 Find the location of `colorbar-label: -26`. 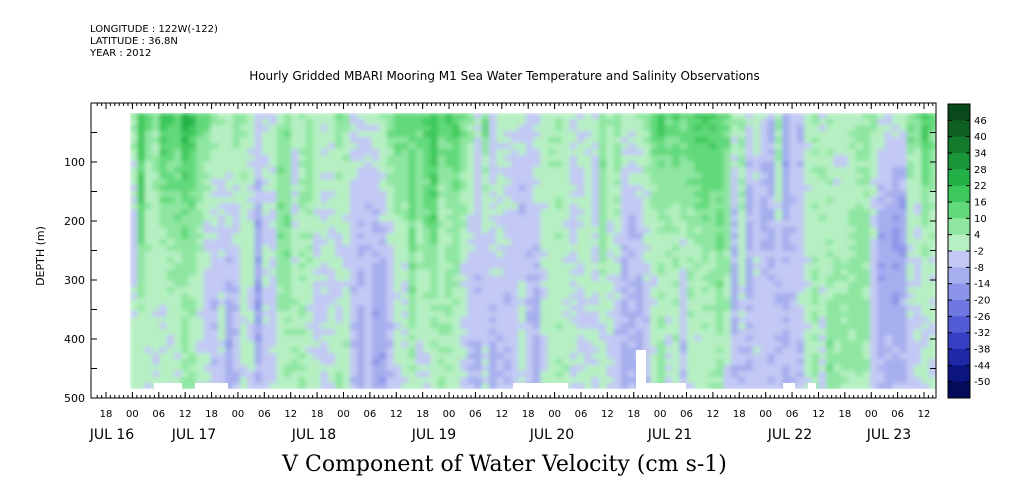

colorbar-label: -26 is located at coordinates (982, 317).